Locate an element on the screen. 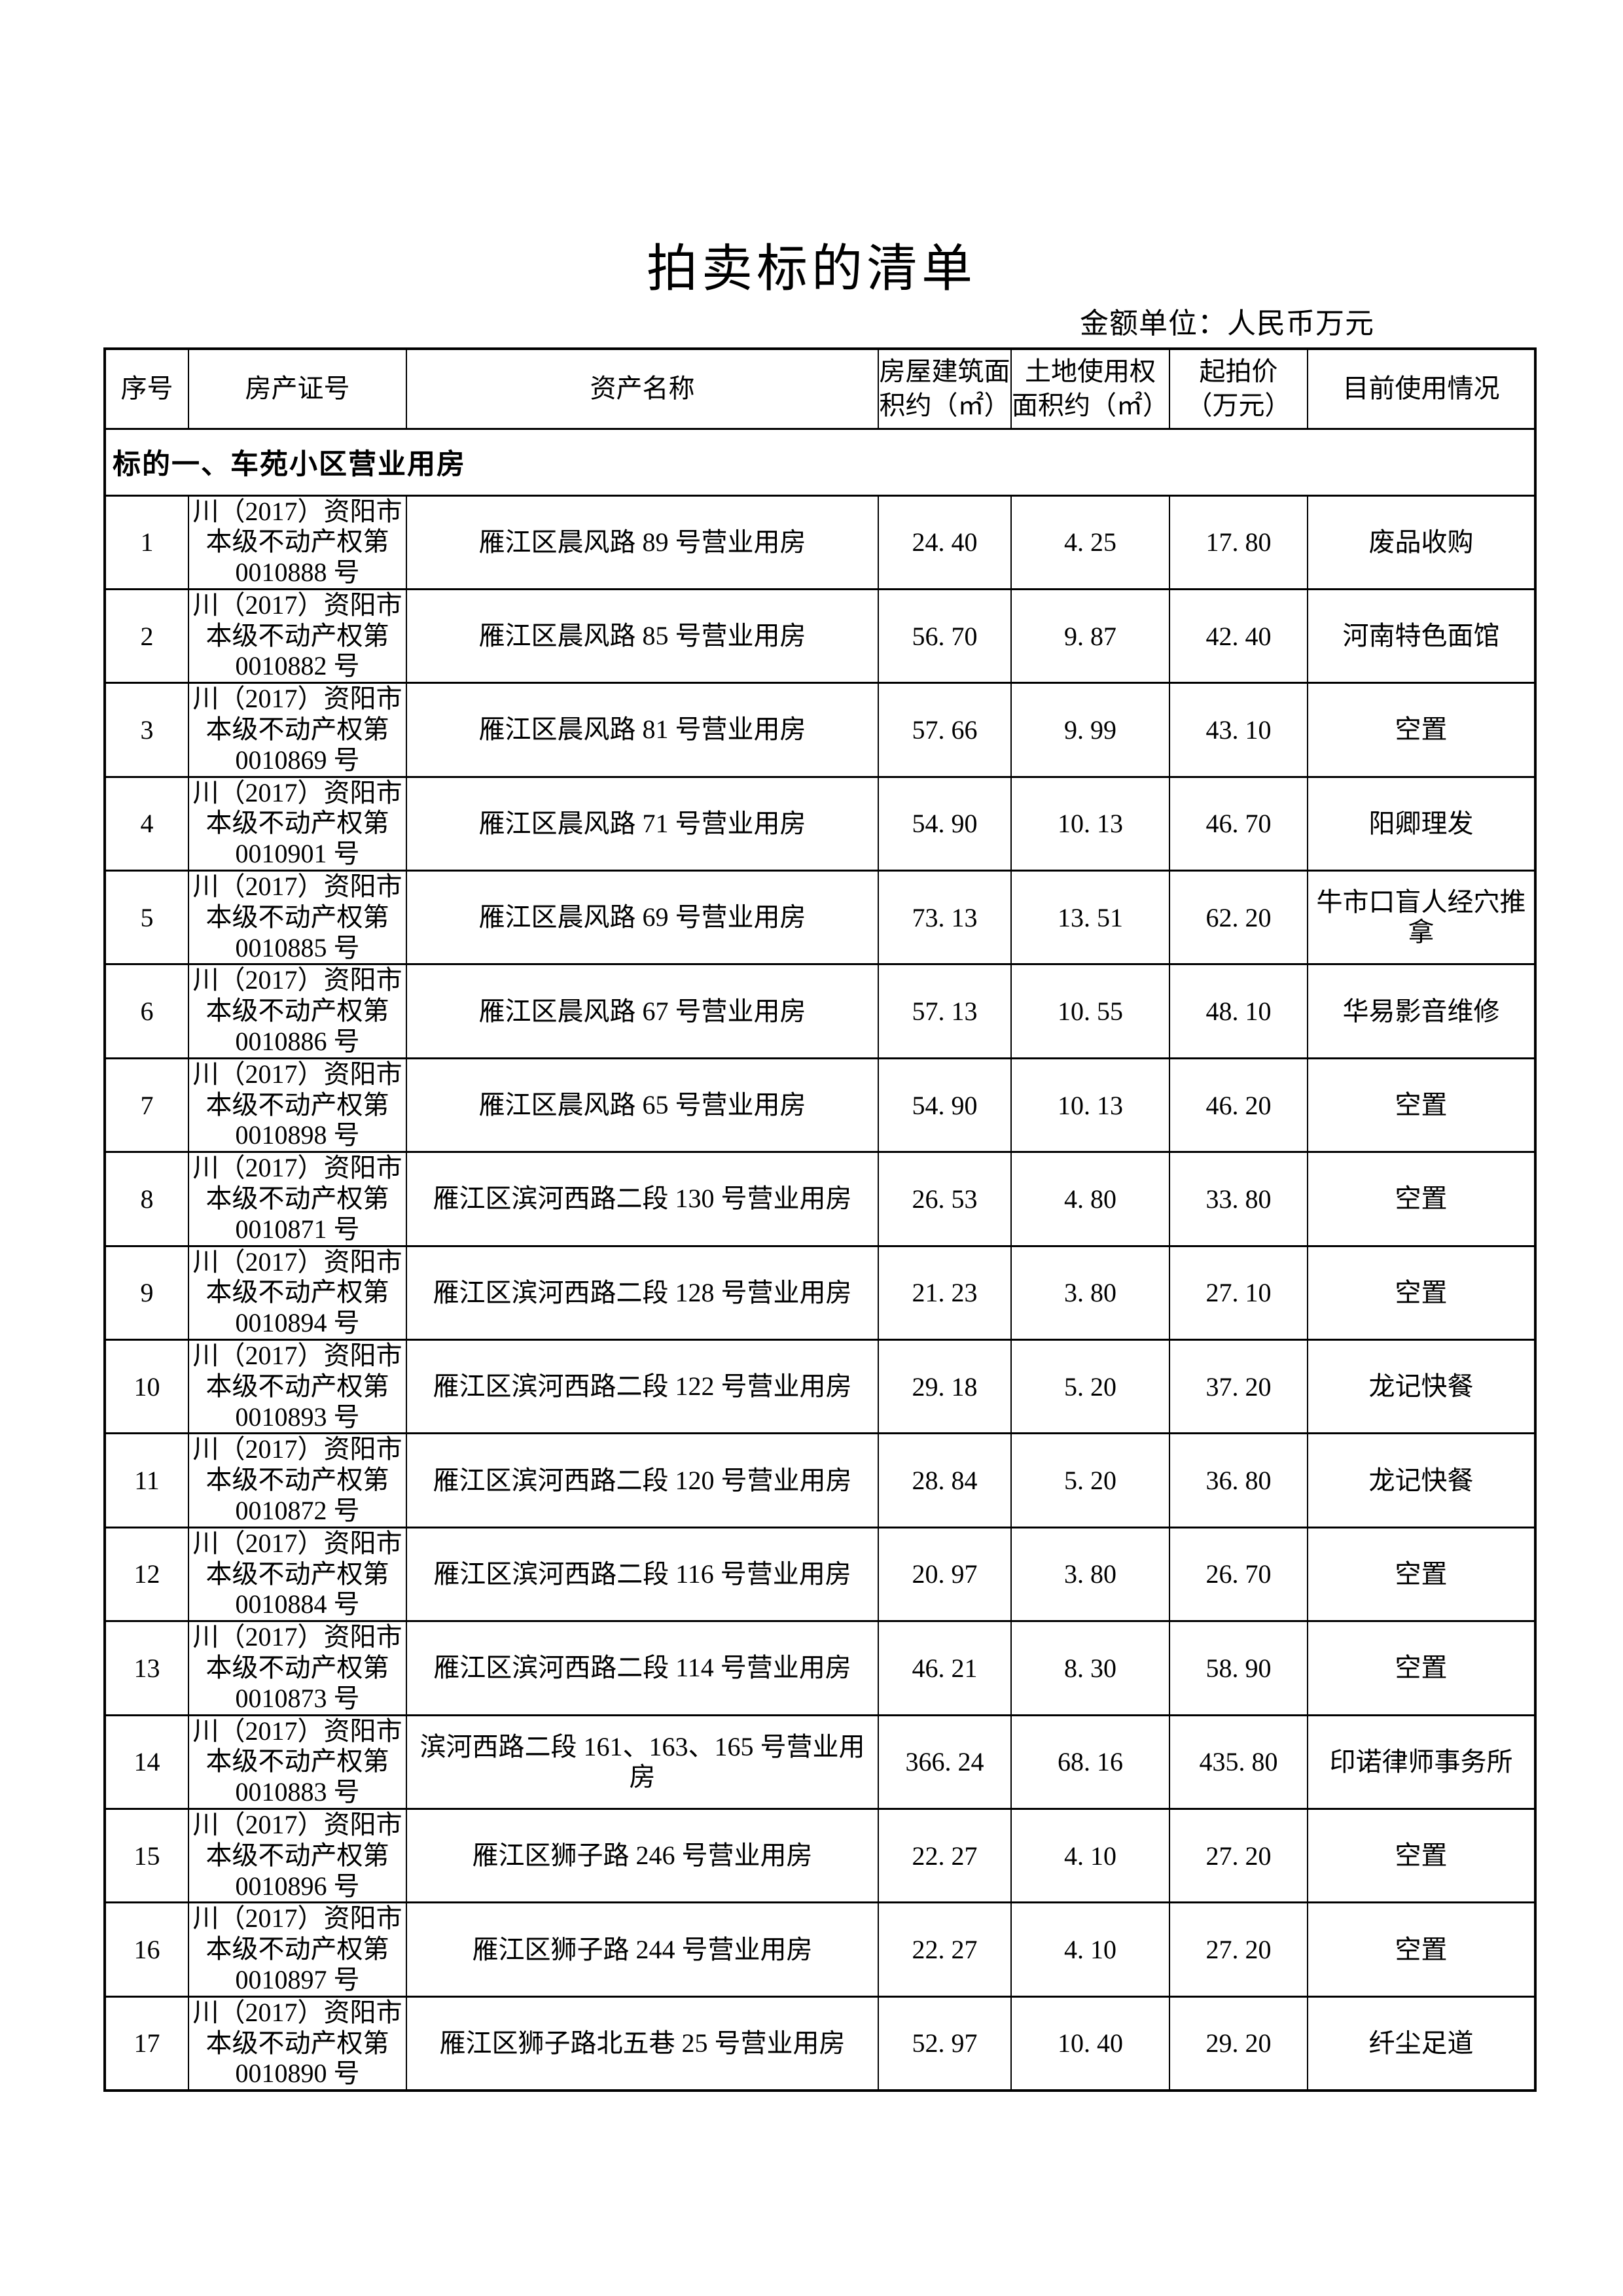 The height and width of the screenshot is (2296, 1623). cell-usage: 印诺律师事务所 is located at coordinates (1421, 1762).